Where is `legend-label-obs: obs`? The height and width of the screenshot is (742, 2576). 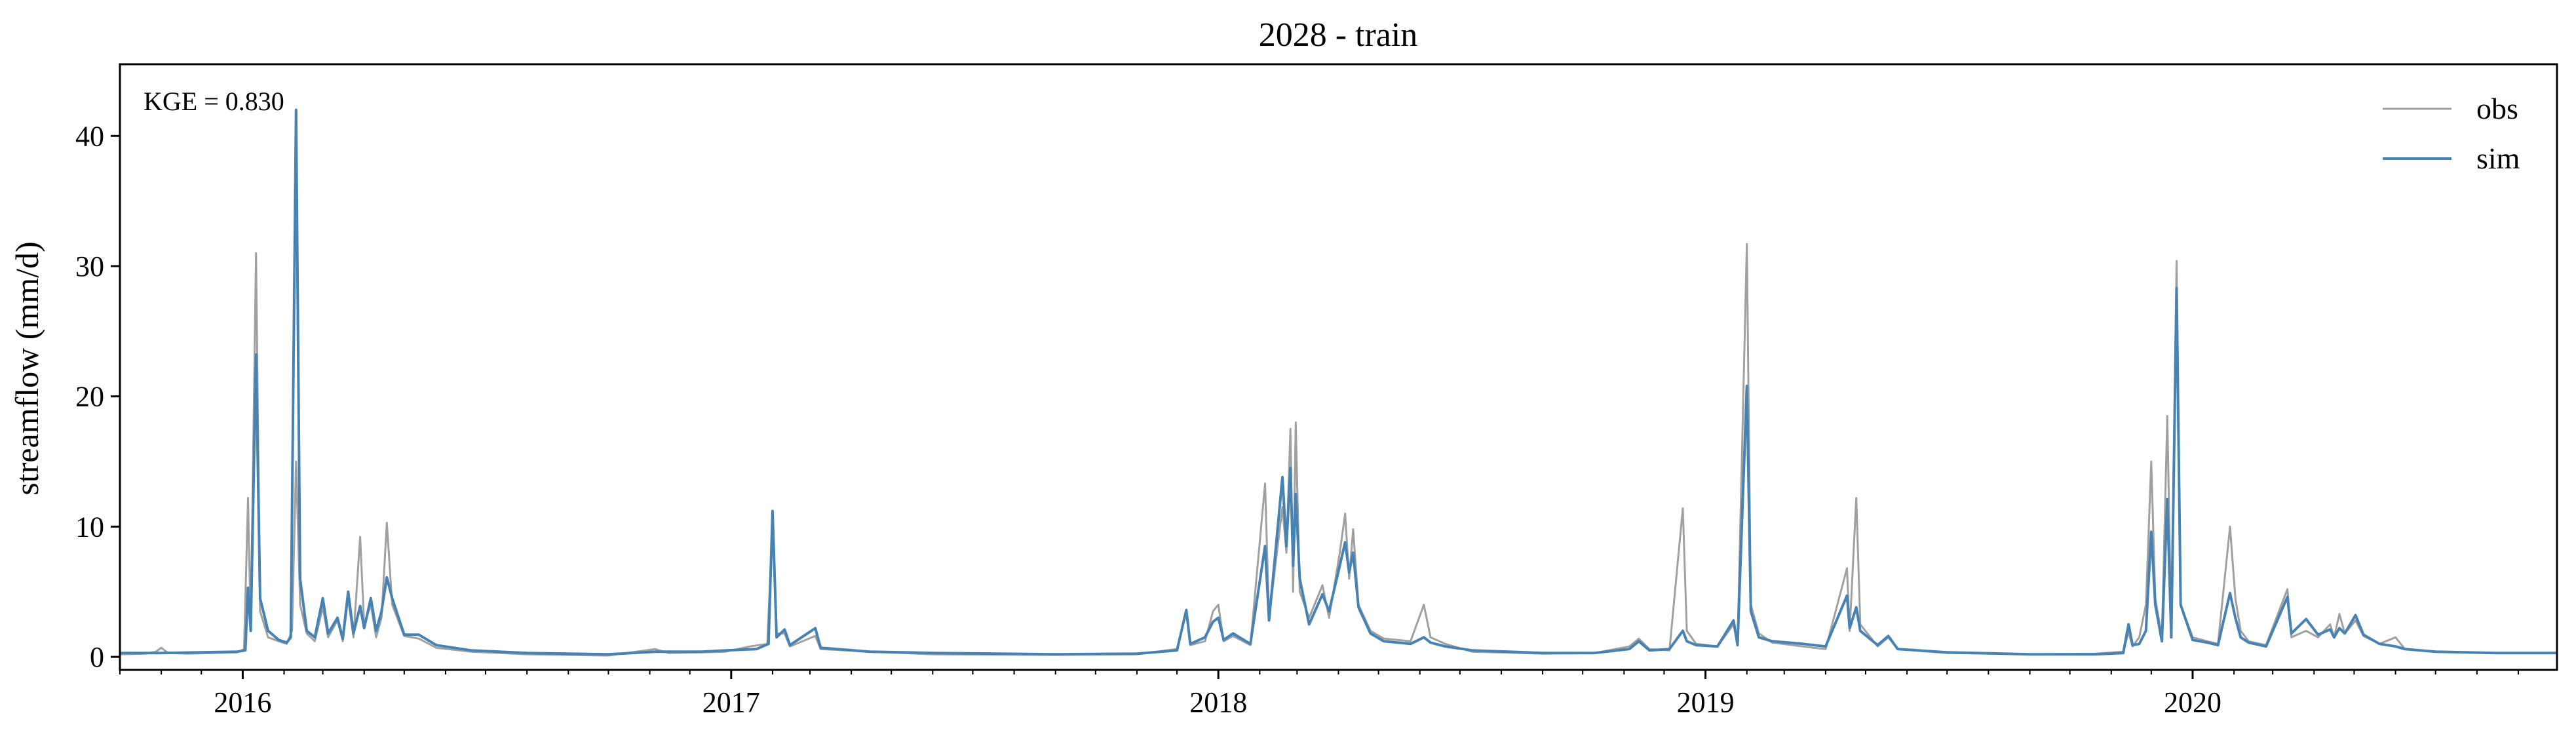 legend-label-obs: obs is located at coordinates (2497, 108).